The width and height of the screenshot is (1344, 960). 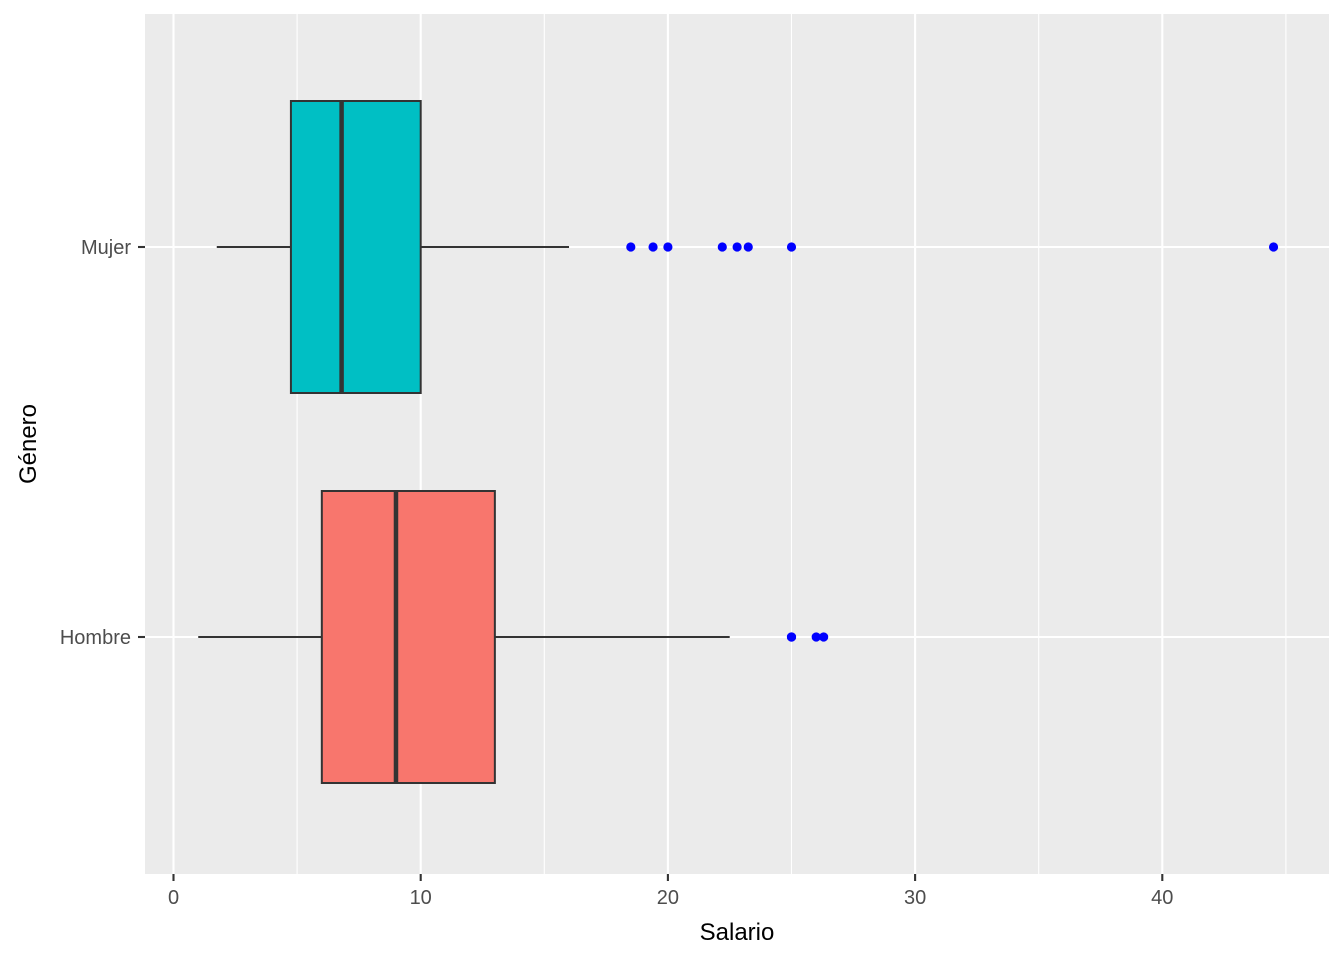 What do you see at coordinates (173, 898) in the screenshot?
I see `x-tick-label: 0` at bounding box center [173, 898].